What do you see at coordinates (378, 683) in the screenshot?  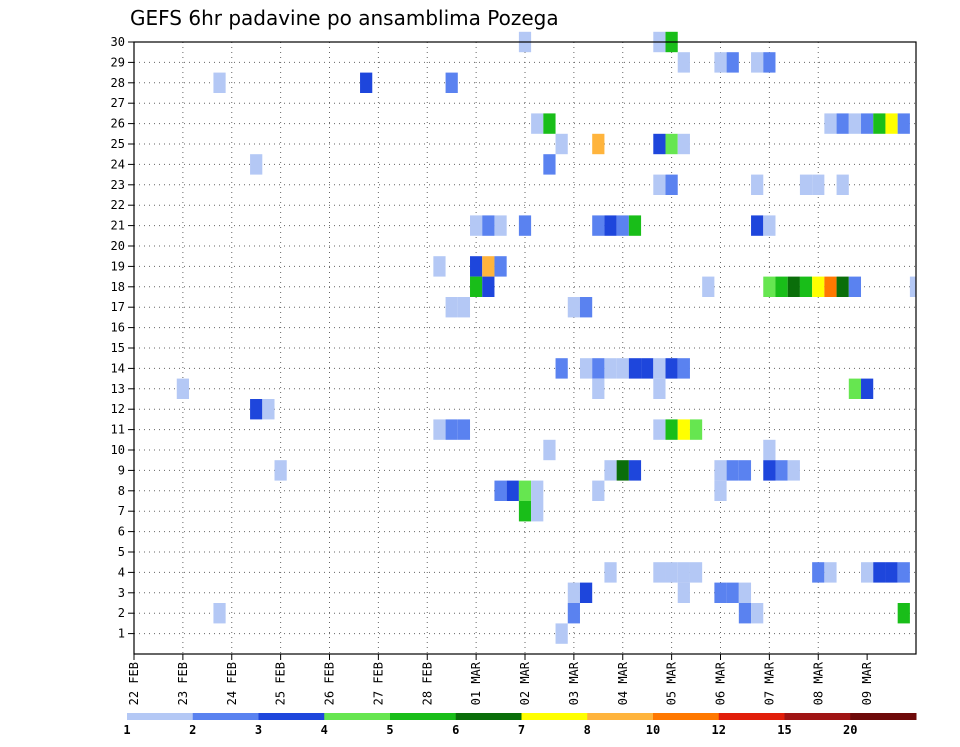 I see `x-tick-label: 27 FEB` at bounding box center [378, 683].